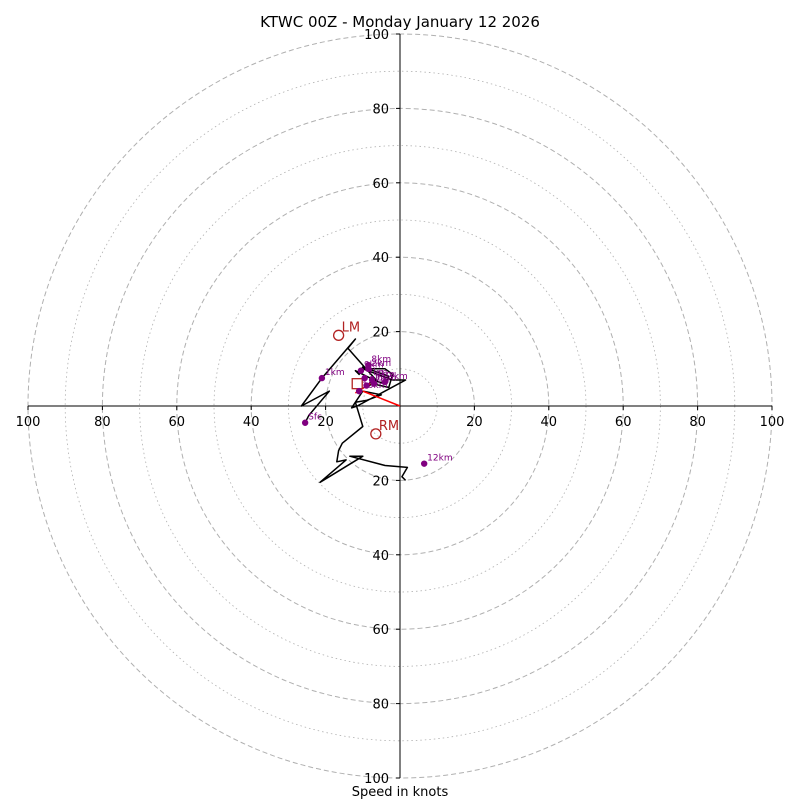 This screenshot has height=800, width=800. Describe the element at coordinates (381, 398) in the screenshot. I see `shear-line` at that location.